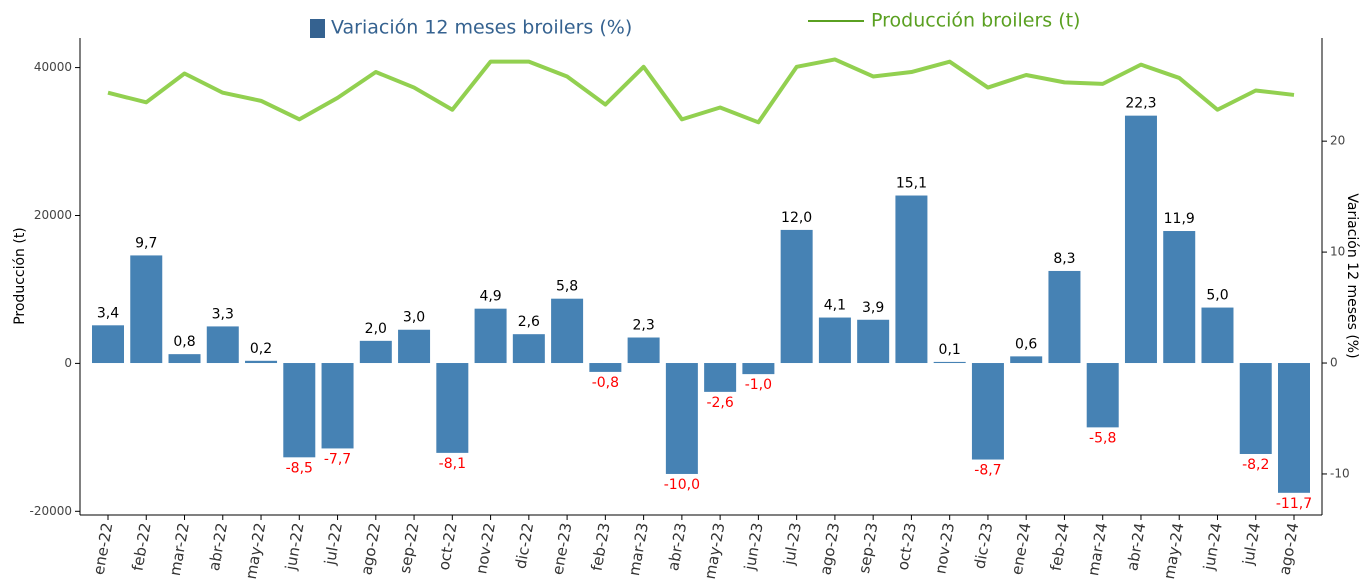 The image size is (1362, 579). I want to click on data-label: 4,9, so click(490, 297).